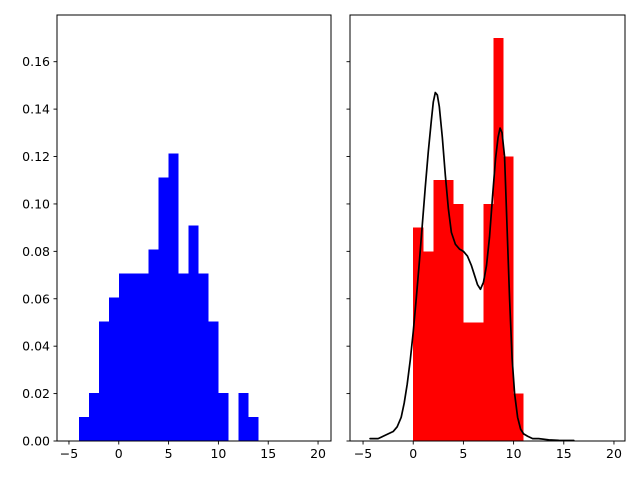 This screenshot has height=480, width=640. Describe the element at coordinates (36, 441) in the screenshot. I see `y-tick-label: 0.00` at that location.